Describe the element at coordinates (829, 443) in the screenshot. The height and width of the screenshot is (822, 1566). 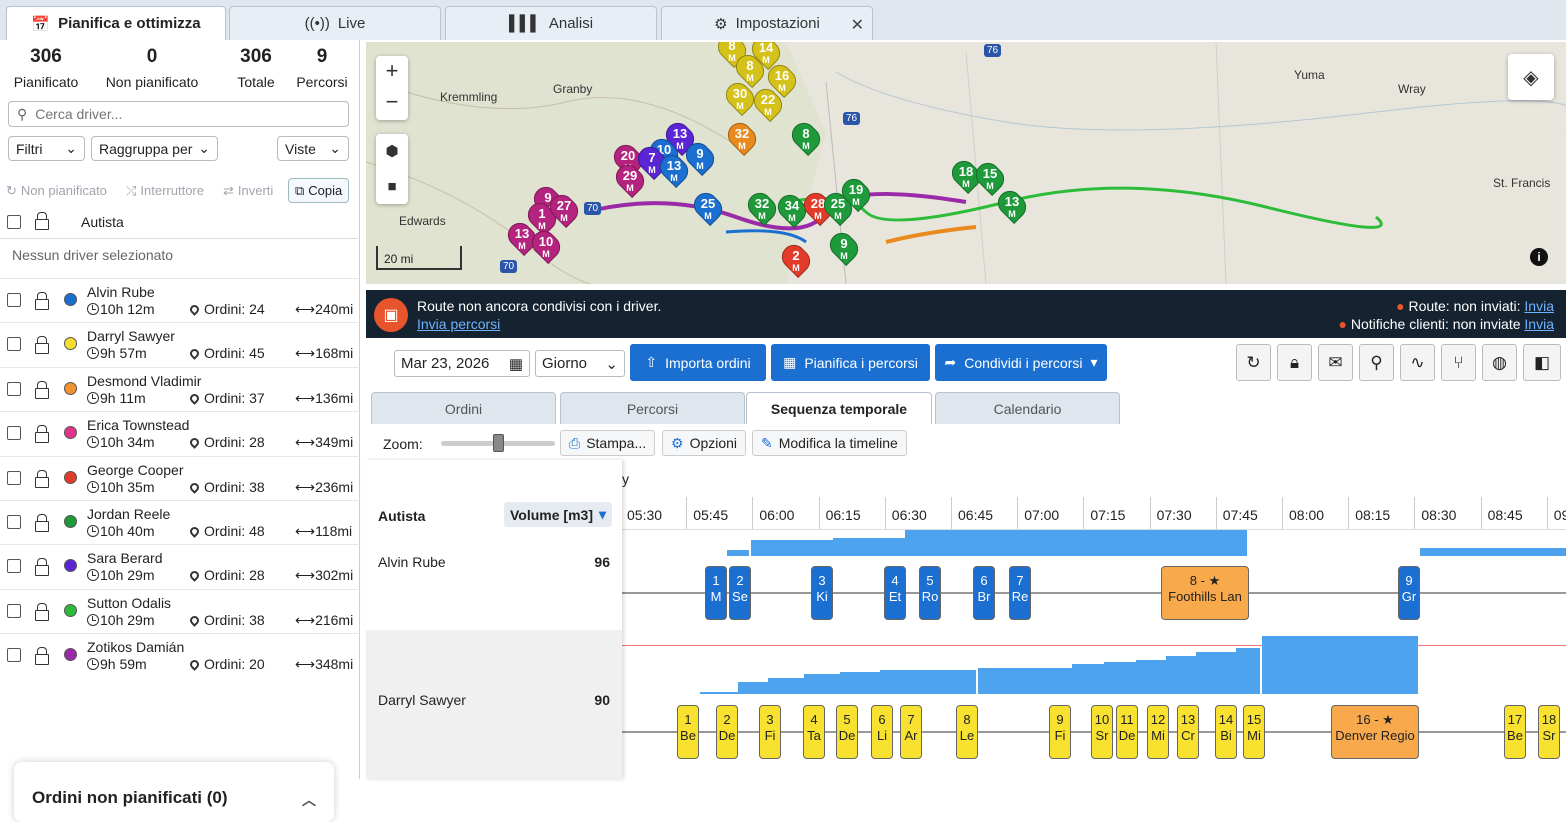
I see `modifica-timeline-button: ✎ Modifica la timeline` at that location.